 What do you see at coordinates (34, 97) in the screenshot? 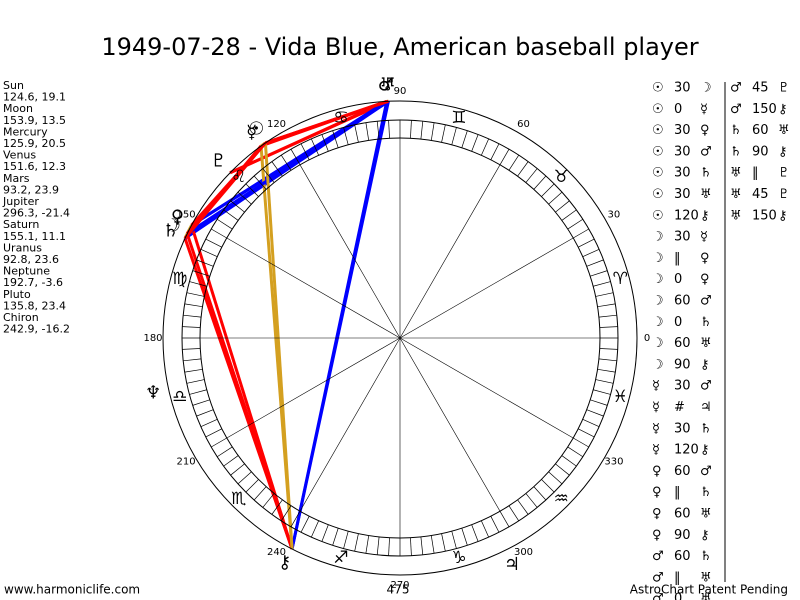
I see `planet-coords: 124.6, 19.1` at bounding box center [34, 97].